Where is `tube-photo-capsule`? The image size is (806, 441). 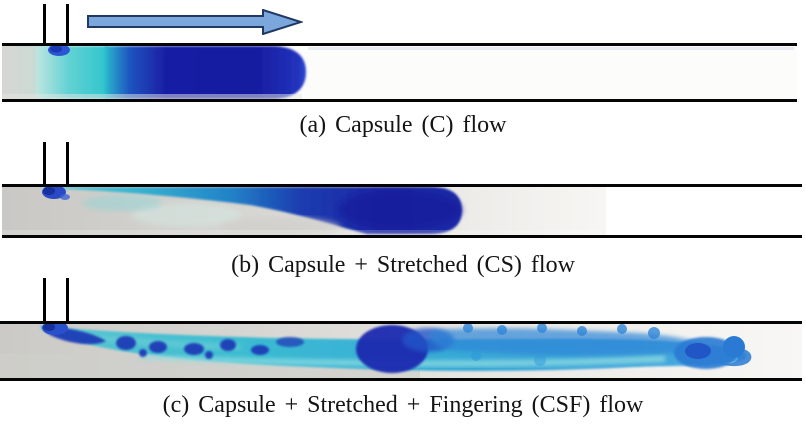
tube-photo-capsule is located at coordinates (399, 72).